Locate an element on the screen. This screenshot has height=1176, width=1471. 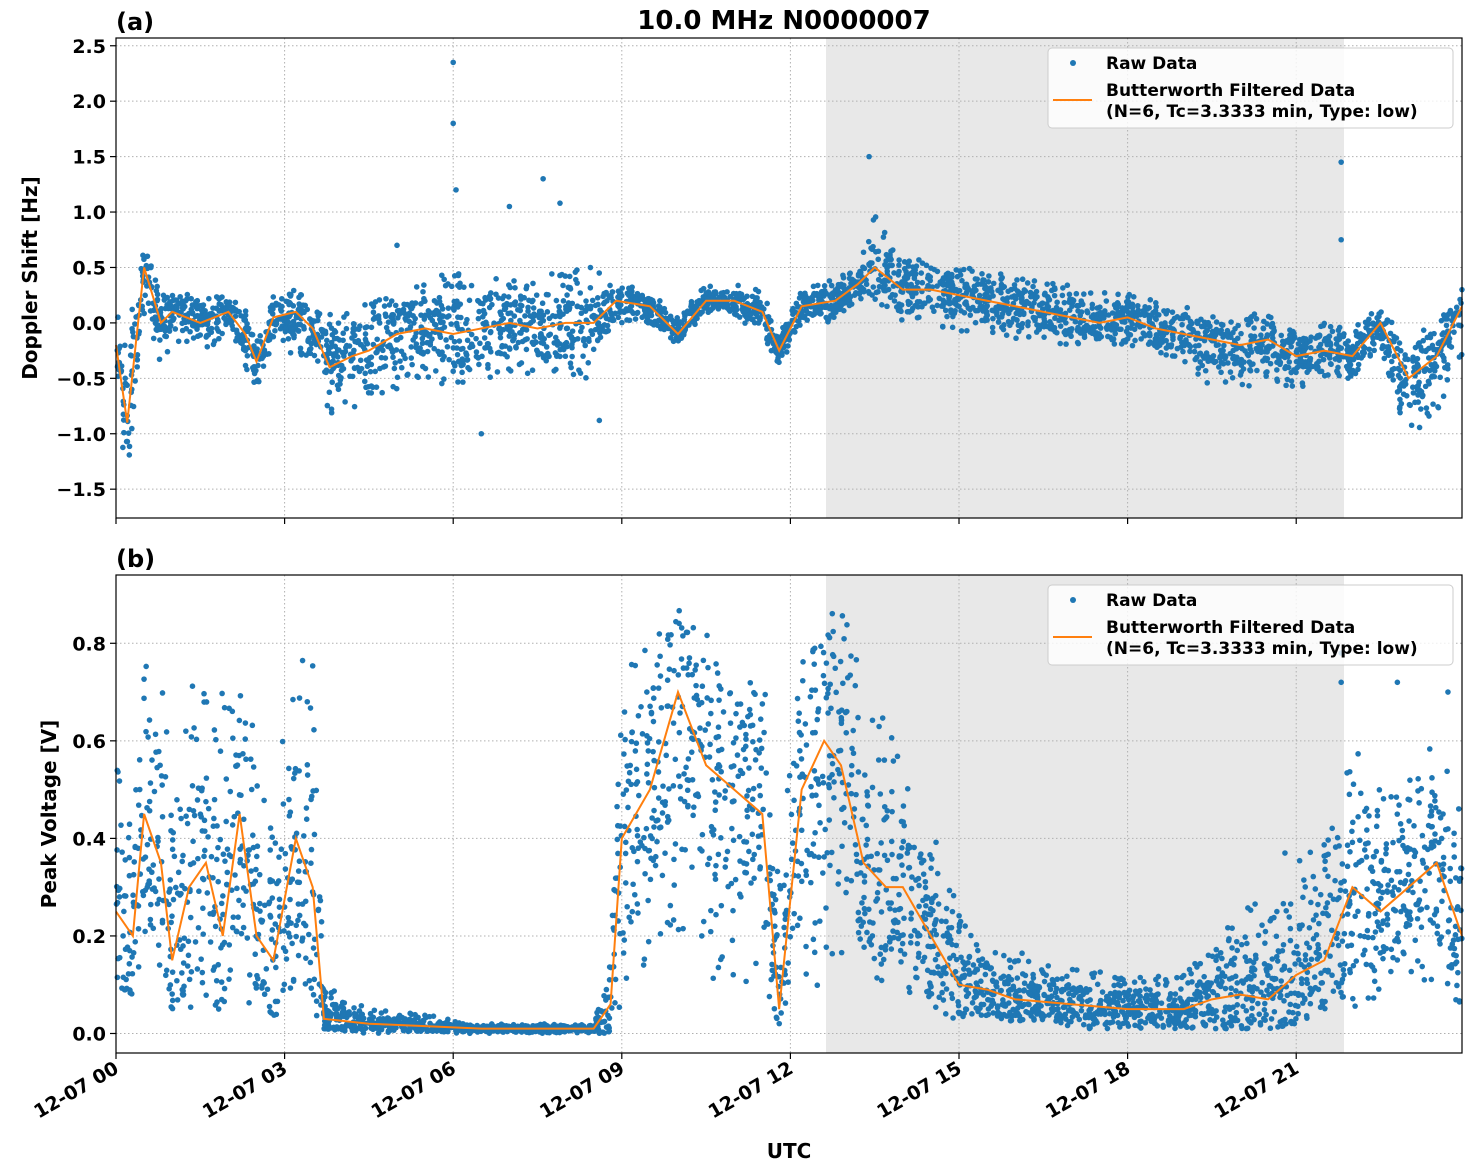
y-tick-label: −1.5 is located at coordinates (81, 490).